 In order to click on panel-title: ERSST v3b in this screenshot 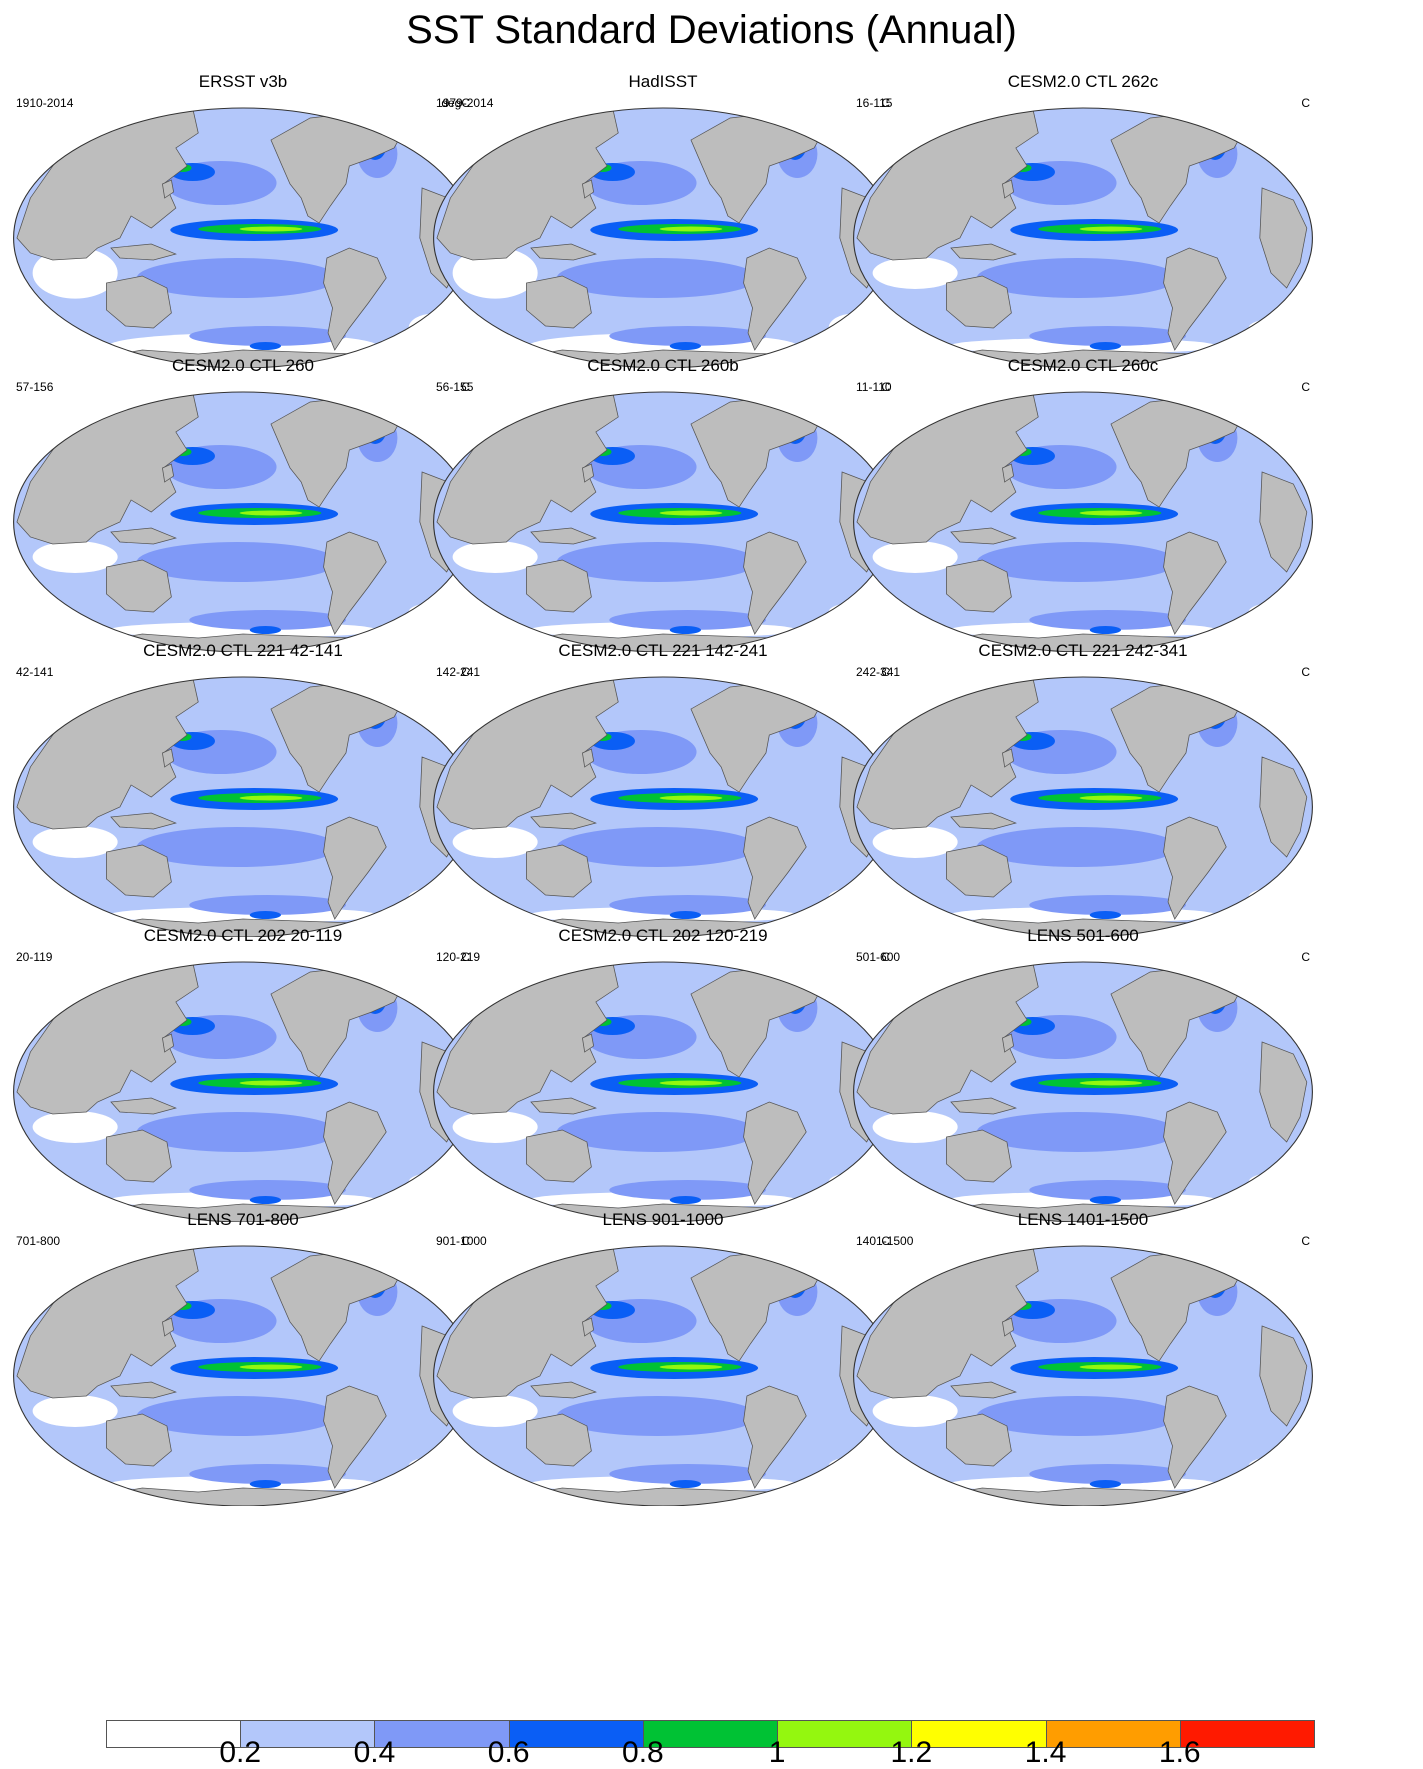, I will do `click(243, 81)`.